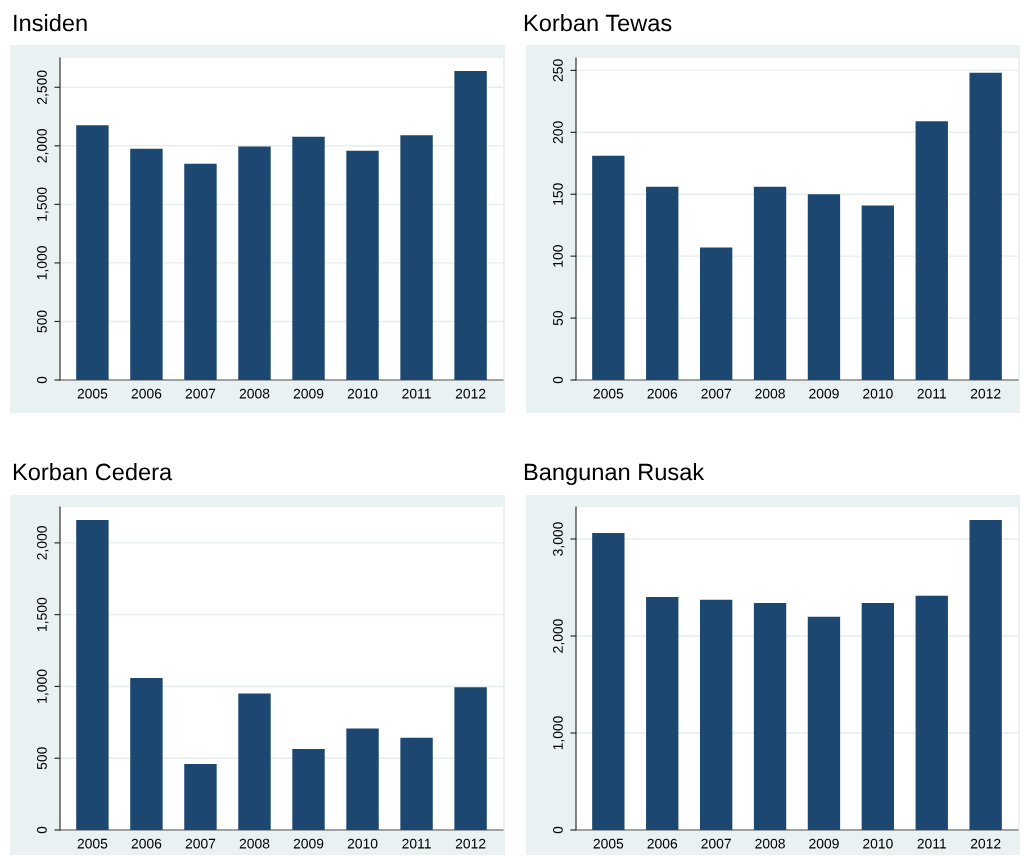 This screenshot has width=1024, height=856. Describe the element at coordinates (559, 539) in the screenshot. I see `y-tick-label: 3,000` at that location.